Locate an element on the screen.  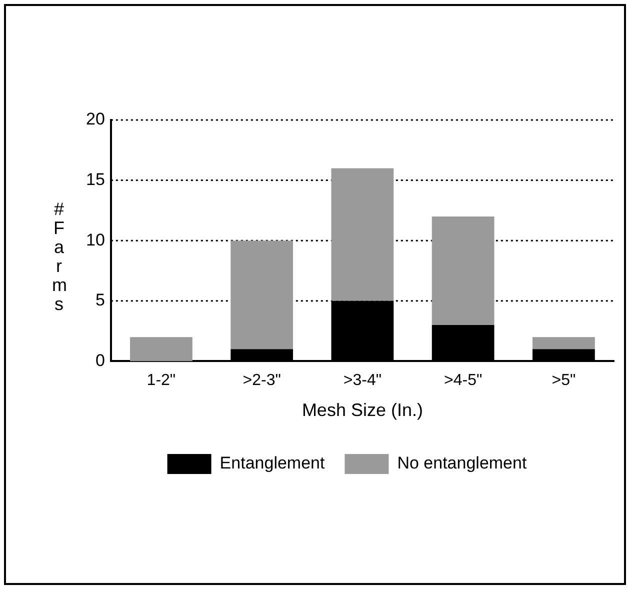
y-tick-label: 15 is located at coordinates (95, 179).